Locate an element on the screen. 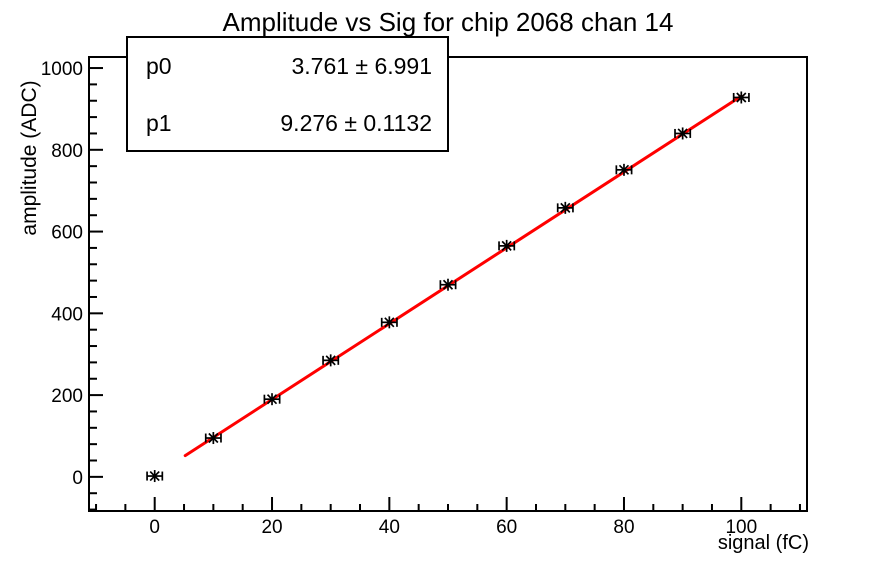 The image size is (896, 572). x-tick-label: 100 is located at coordinates (741, 527).